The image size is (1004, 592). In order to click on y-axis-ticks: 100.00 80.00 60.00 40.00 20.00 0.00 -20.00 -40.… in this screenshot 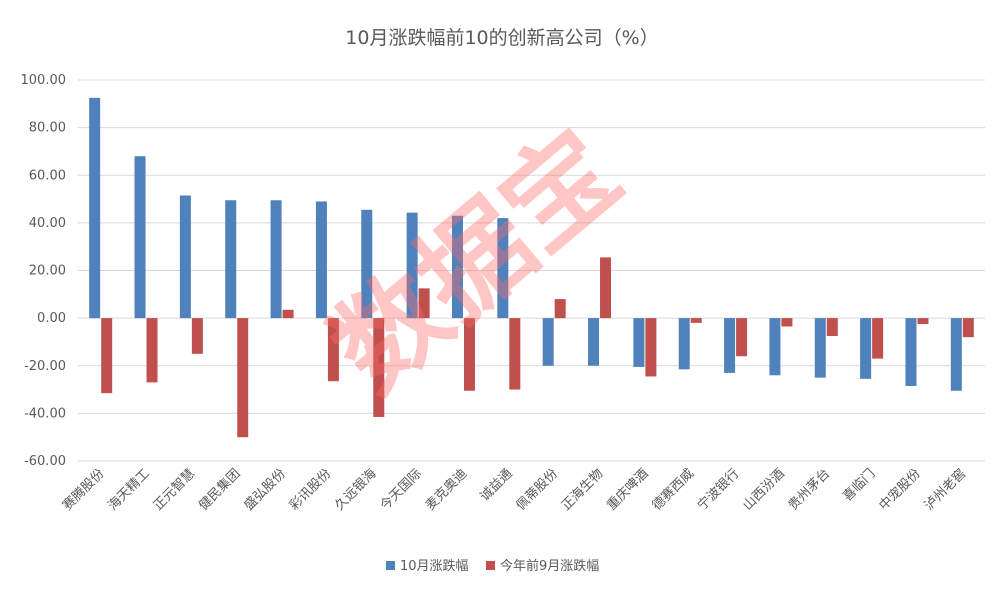, I will do `click(44, 271)`.